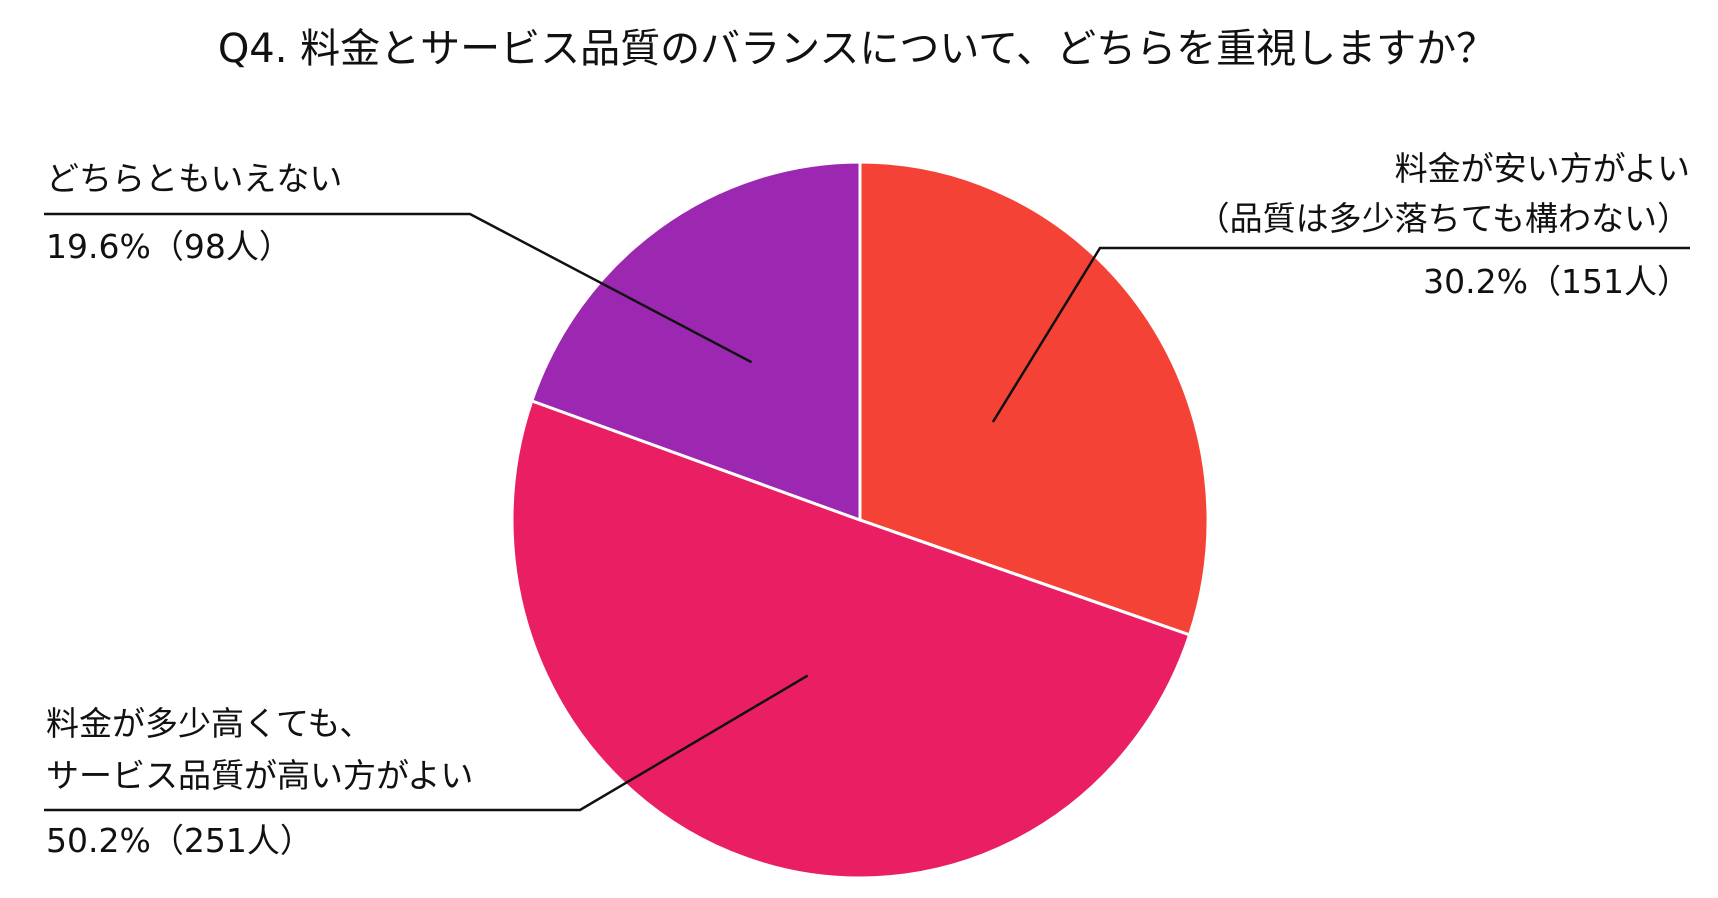 The width and height of the screenshot is (1718, 898). What do you see at coordinates (1556, 281) in the screenshot?
I see `slice-value-label-0: 30.2%（151人）` at bounding box center [1556, 281].